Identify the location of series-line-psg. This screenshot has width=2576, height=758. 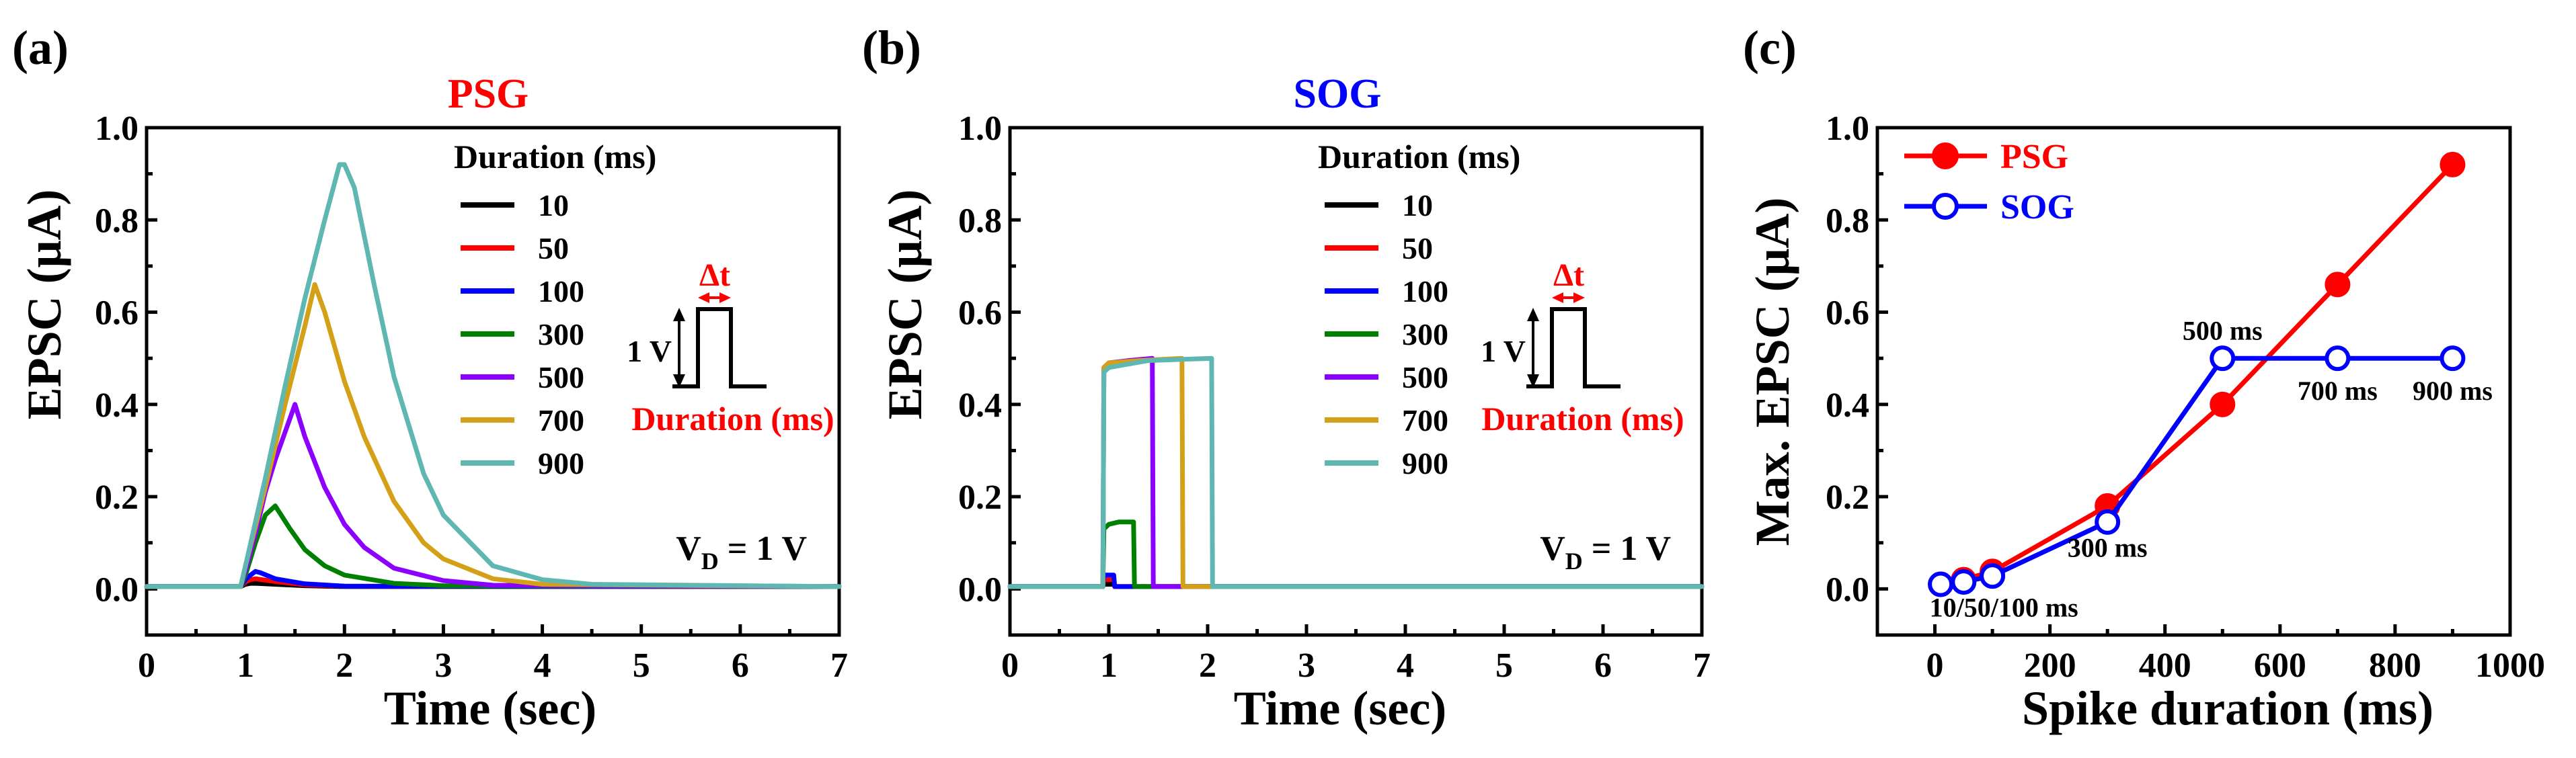
(2197, 375).